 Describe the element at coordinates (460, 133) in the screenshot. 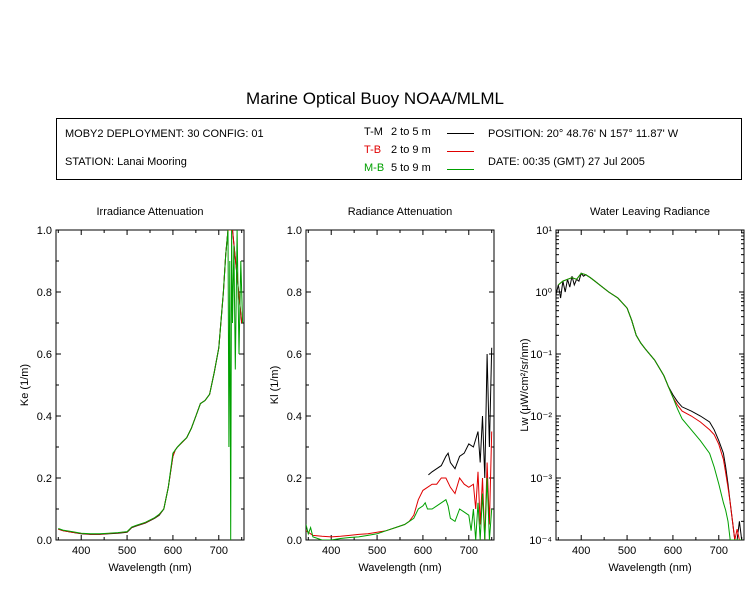

I see `legend-line-t-m` at that location.